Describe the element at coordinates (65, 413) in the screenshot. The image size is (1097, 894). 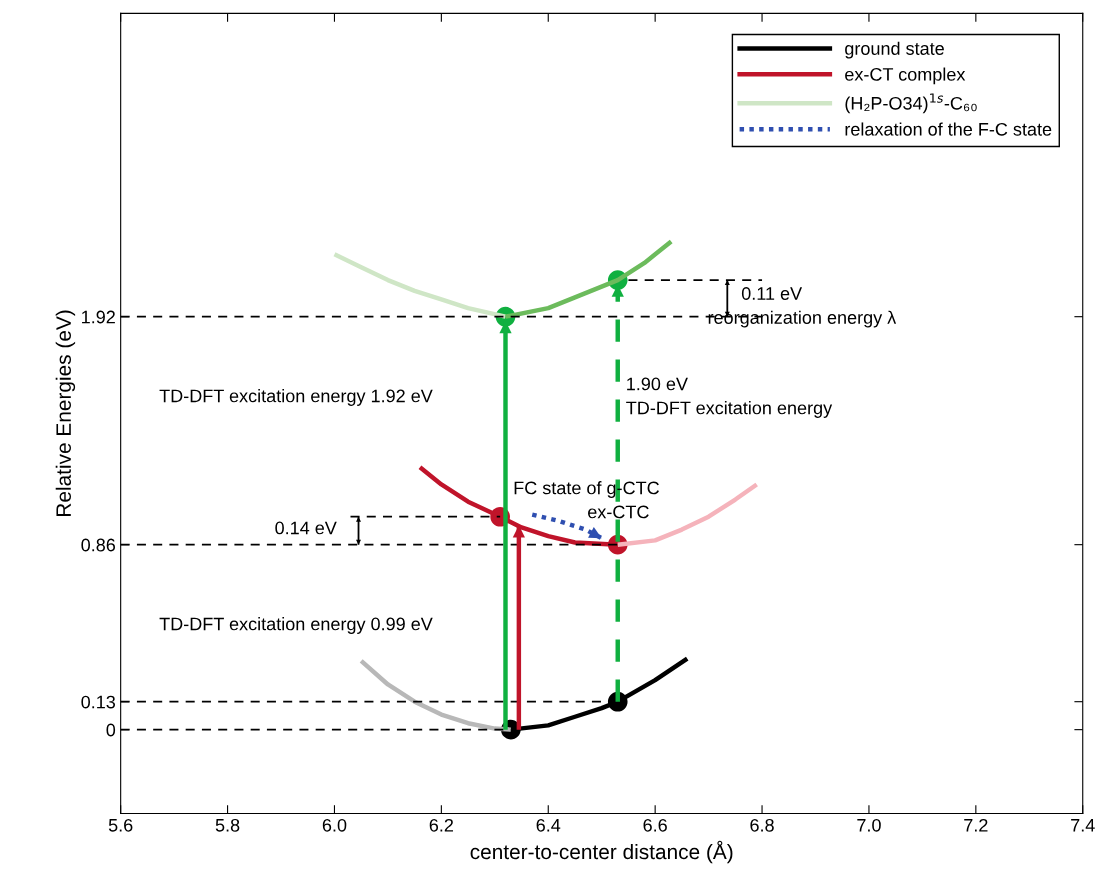
I see `y-axis-title: Relative Energies (eV)` at that location.